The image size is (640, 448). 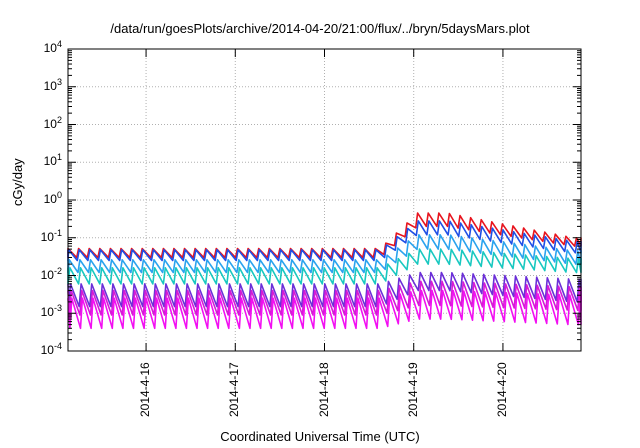 What do you see at coordinates (52, 160) in the screenshot?
I see `y-tick-label: 10¹` at bounding box center [52, 160].